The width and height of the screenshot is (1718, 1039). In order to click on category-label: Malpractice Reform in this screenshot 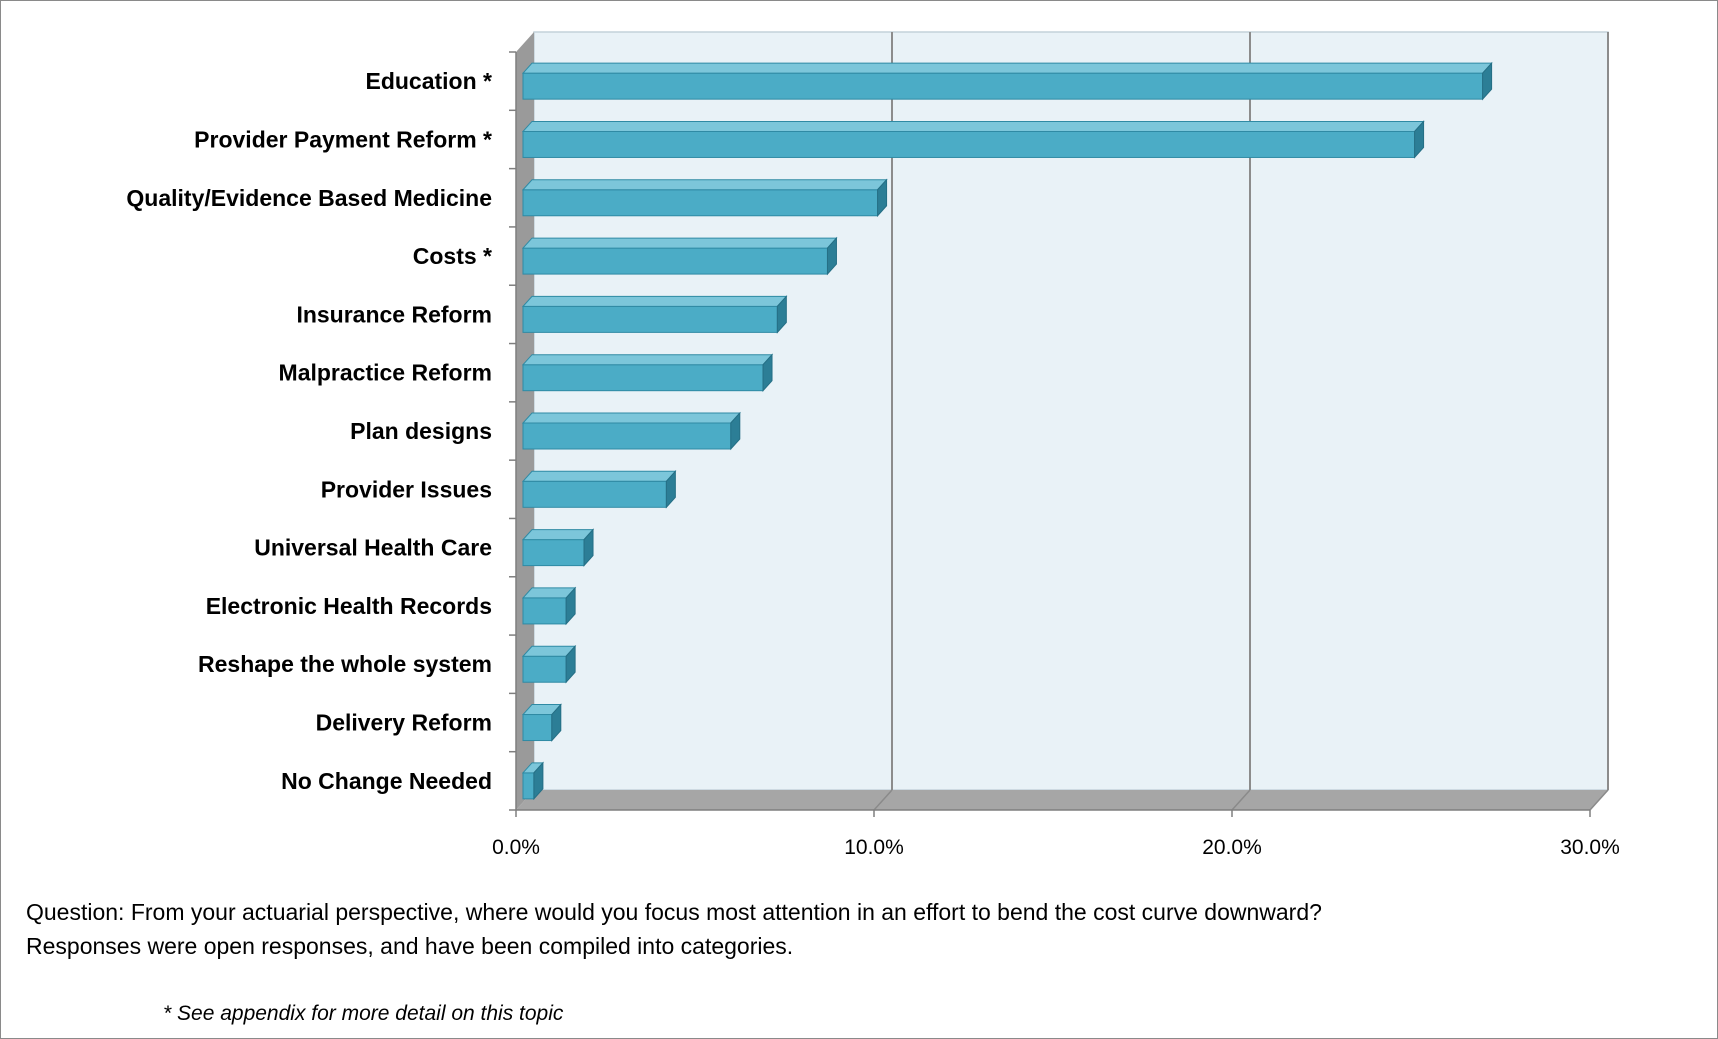, I will do `click(385, 373)`.